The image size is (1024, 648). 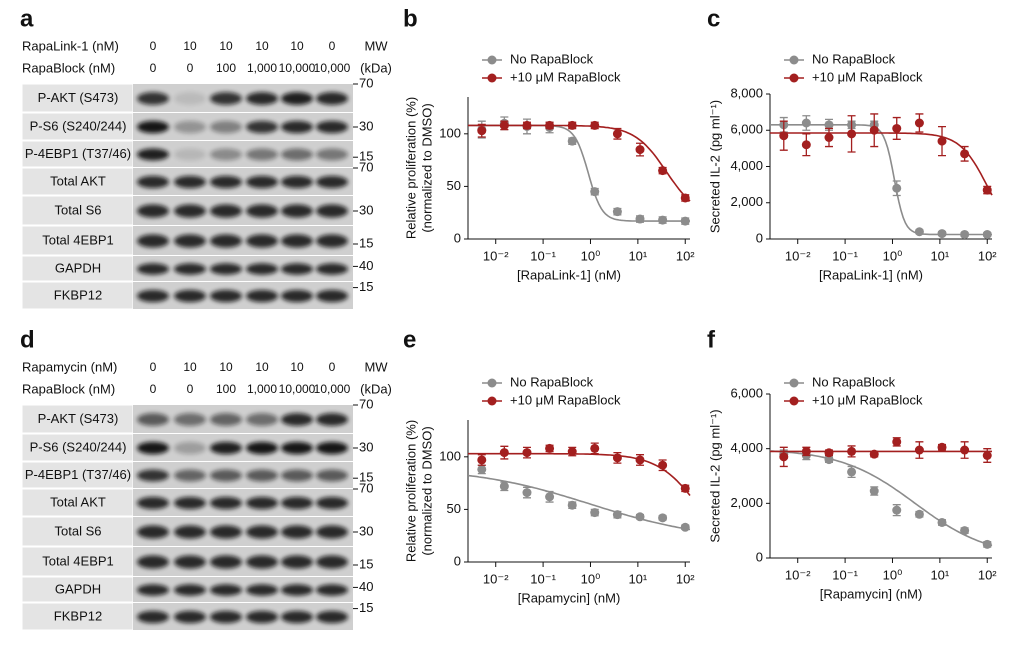 What do you see at coordinates (366, 242) in the screenshot?
I see `mw-label: 15` at bounding box center [366, 242].